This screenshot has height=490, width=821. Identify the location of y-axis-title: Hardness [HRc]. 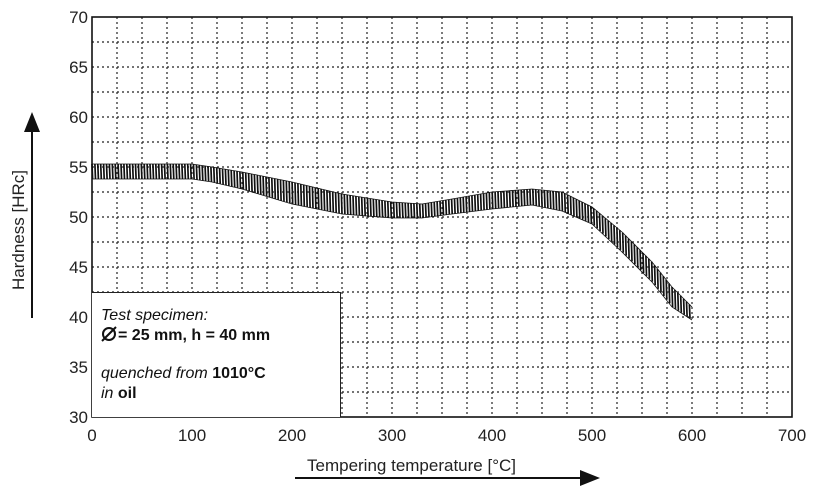
(18, 230).